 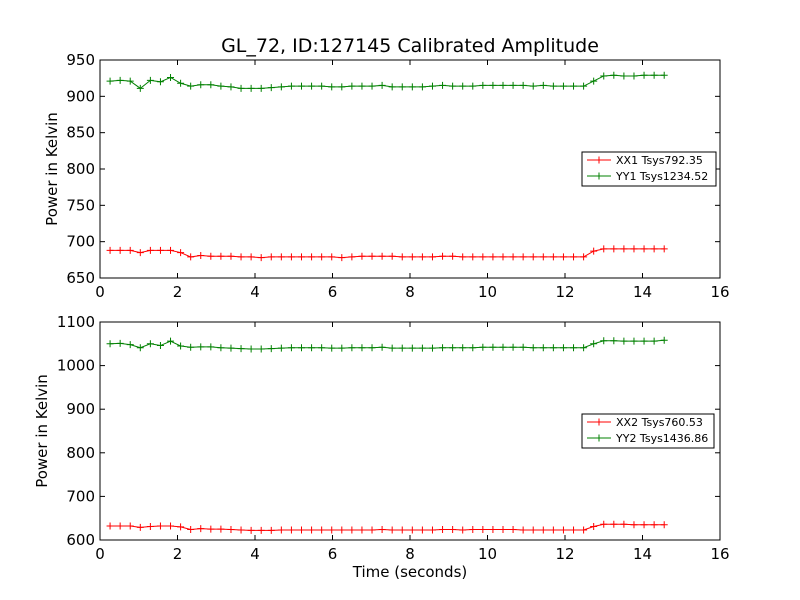 I want to click on legend-label: XX1 Tsys792.35, so click(x=659, y=160).